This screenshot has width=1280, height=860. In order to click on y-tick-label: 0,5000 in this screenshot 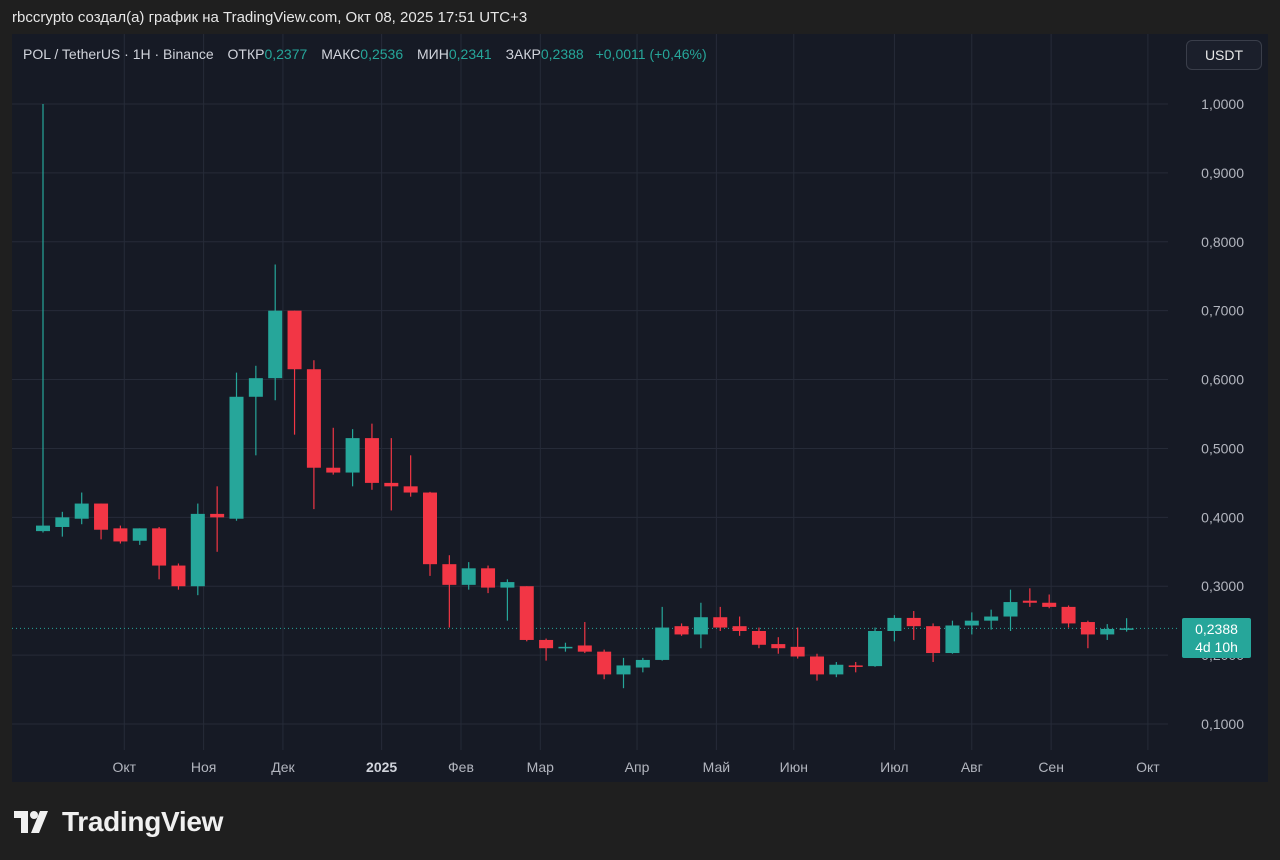, I will do `click(1222, 448)`.